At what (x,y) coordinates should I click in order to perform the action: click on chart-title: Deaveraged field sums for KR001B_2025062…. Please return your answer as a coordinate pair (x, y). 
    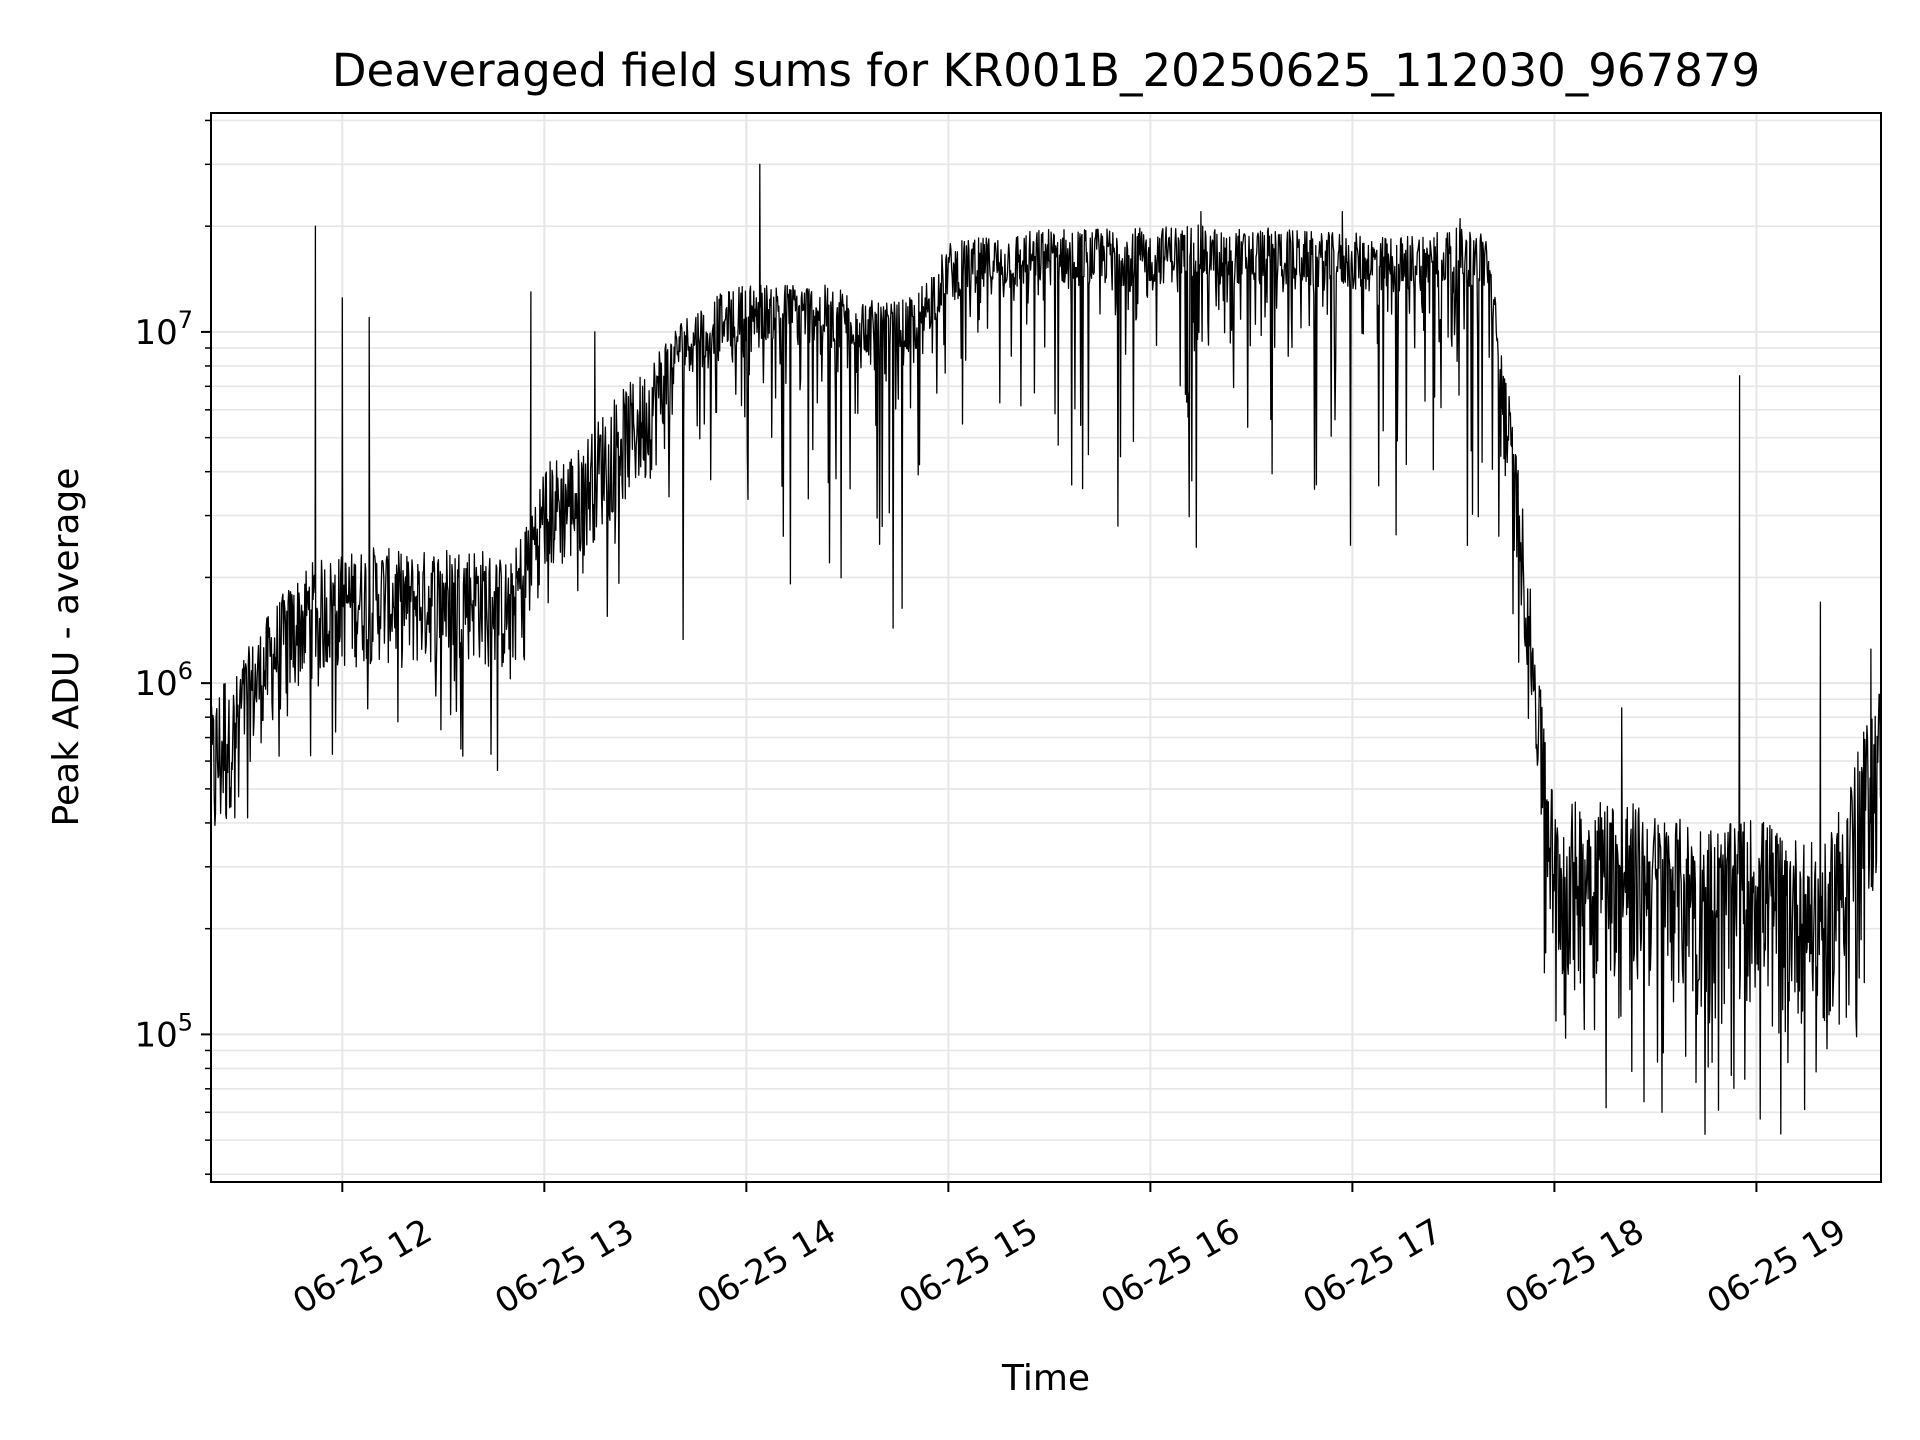
    Looking at the image, I should click on (1046, 70).